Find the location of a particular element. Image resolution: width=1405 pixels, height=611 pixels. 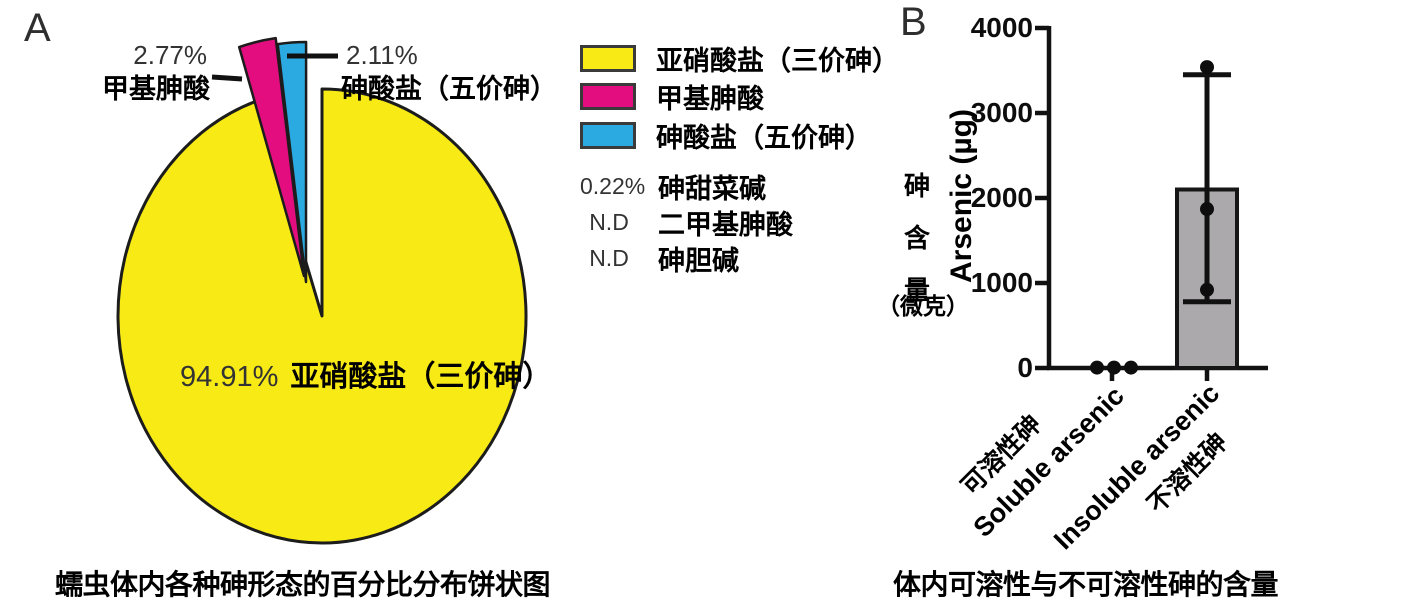

y-zh-char: 含 is located at coordinates (916, 238).